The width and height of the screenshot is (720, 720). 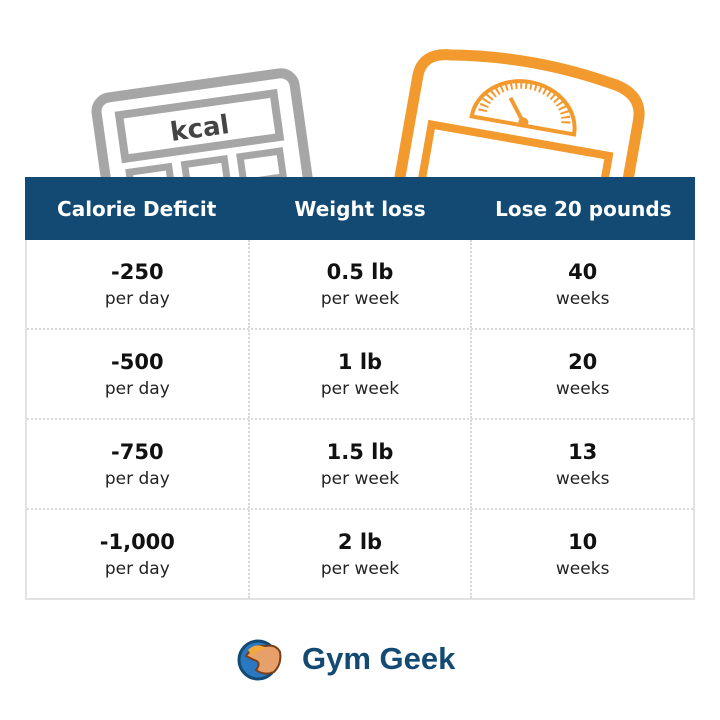 What do you see at coordinates (259, 660) in the screenshot?
I see `flexing-arm-globe-icon` at bounding box center [259, 660].